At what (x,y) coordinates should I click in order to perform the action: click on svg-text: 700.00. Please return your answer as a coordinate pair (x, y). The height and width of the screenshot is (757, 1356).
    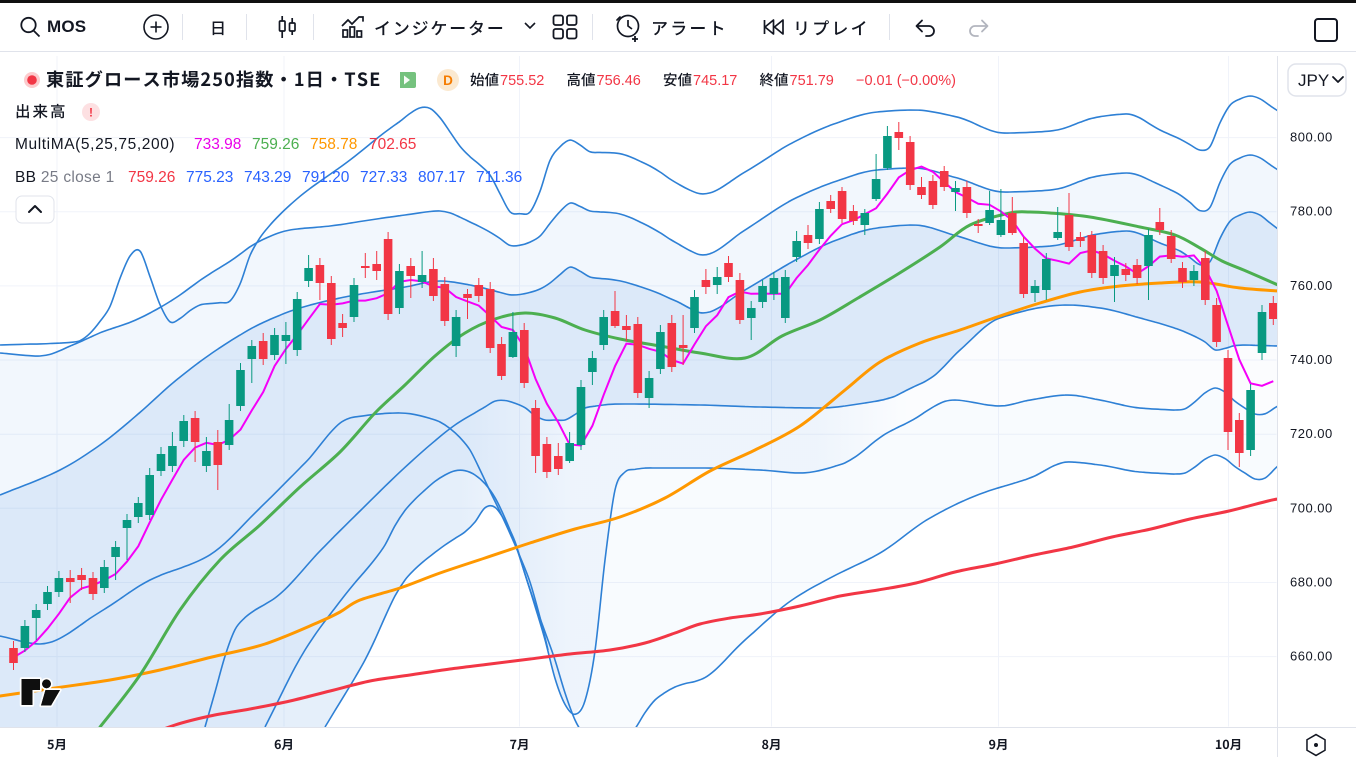
    Looking at the image, I should click on (1311, 507).